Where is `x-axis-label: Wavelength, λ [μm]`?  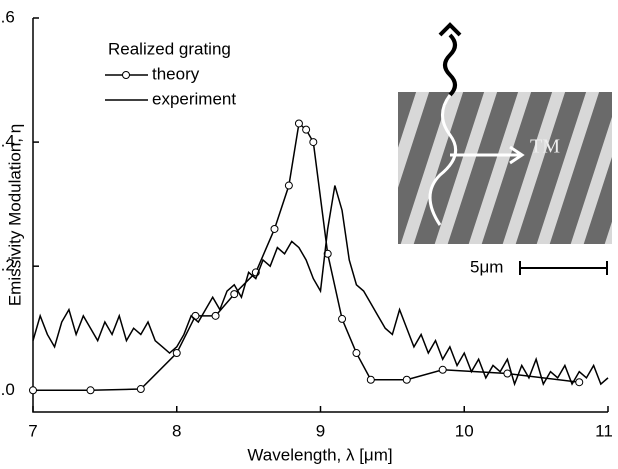
x-axis-label: Wavelength, λ [μm] is located at coordinates (319, 454).